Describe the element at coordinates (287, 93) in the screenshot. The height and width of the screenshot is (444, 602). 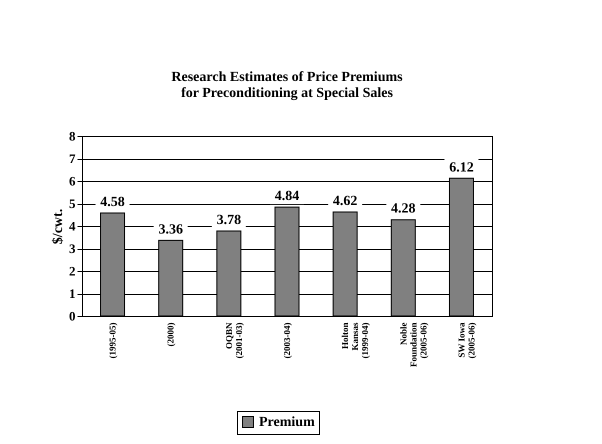
I see `text: for Preconditioning at Special Sales` at that location.